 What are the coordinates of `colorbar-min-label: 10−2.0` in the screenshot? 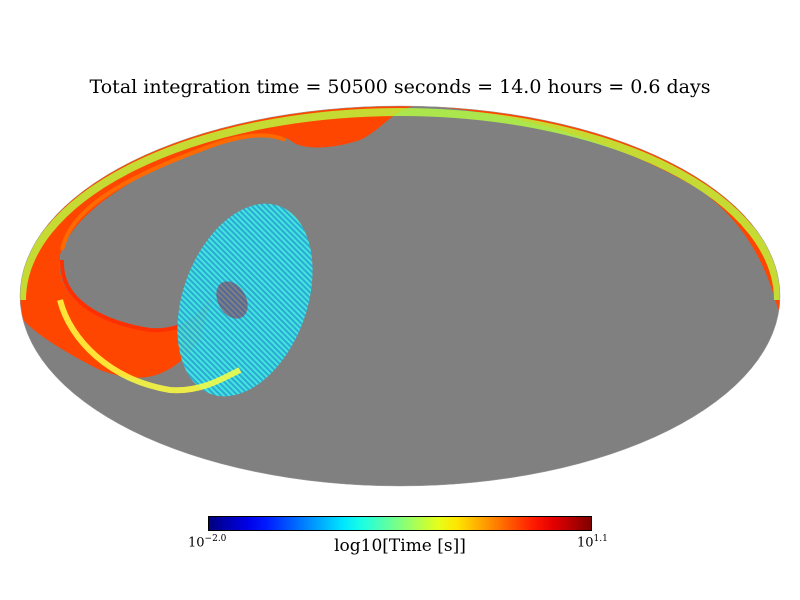 It's located at (207, 542).